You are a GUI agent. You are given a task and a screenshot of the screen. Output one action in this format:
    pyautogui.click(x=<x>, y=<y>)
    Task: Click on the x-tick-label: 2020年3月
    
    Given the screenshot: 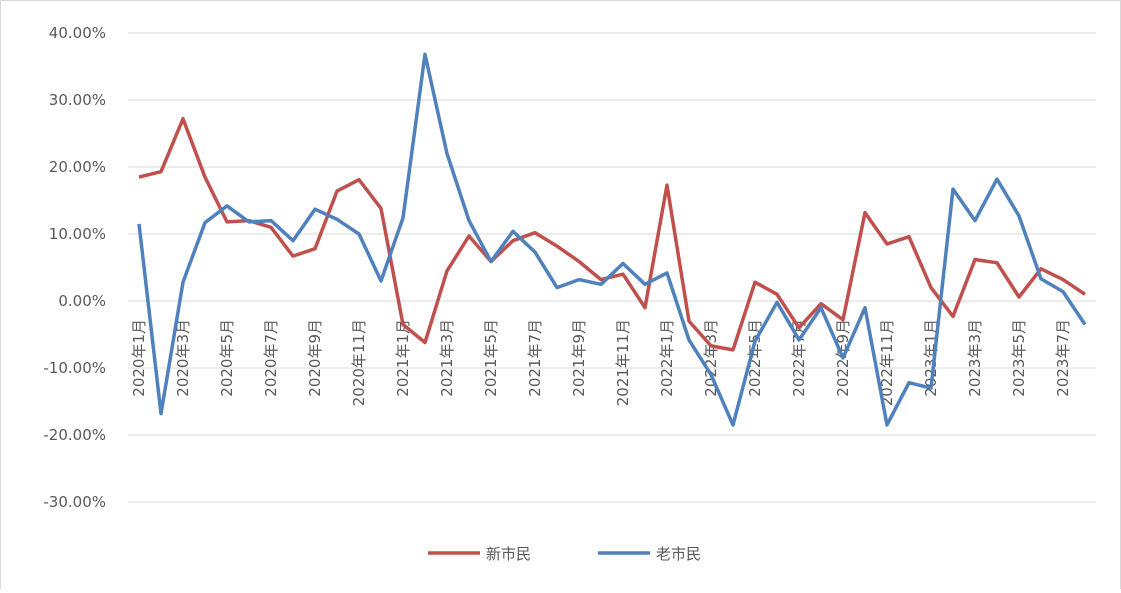 What is the action you would take?
    pyautogui.click(x=183, y=358)
    